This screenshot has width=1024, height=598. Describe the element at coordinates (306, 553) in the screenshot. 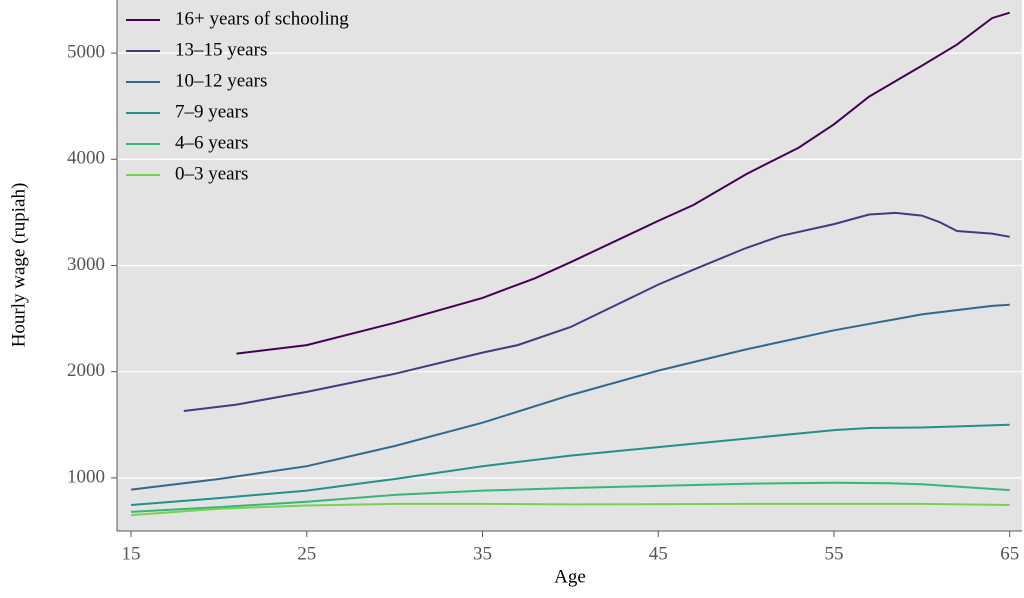

I see `x-tick-label: 25` at that location.